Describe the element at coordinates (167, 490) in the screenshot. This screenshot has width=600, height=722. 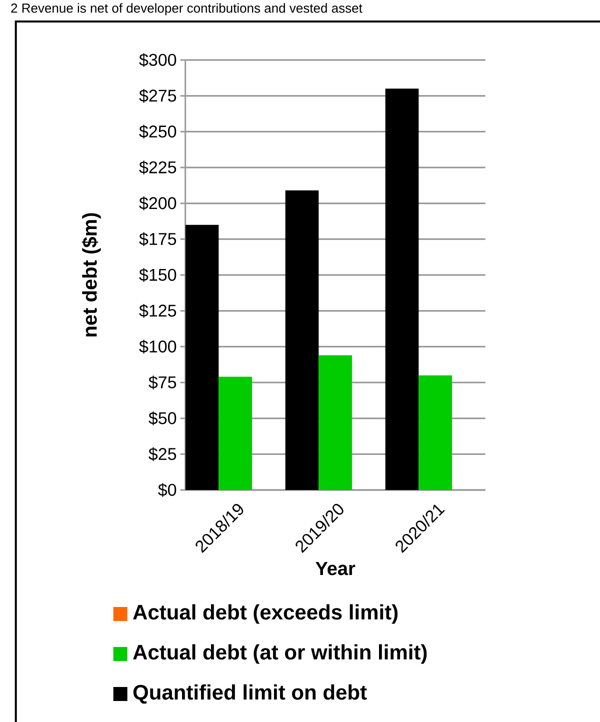
I see `y-tick-label: $0` at that location.